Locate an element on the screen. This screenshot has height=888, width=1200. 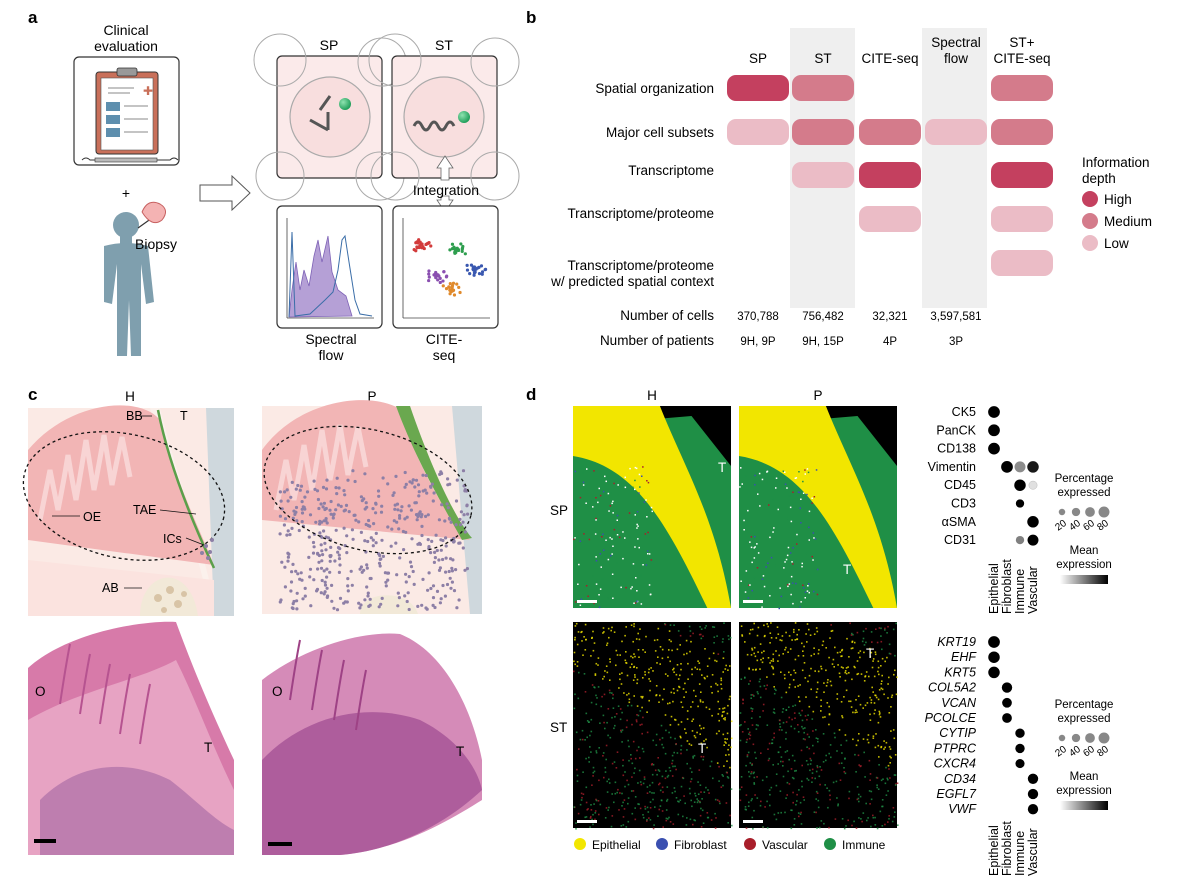
scale-bar is located at coordinates (280, 844).